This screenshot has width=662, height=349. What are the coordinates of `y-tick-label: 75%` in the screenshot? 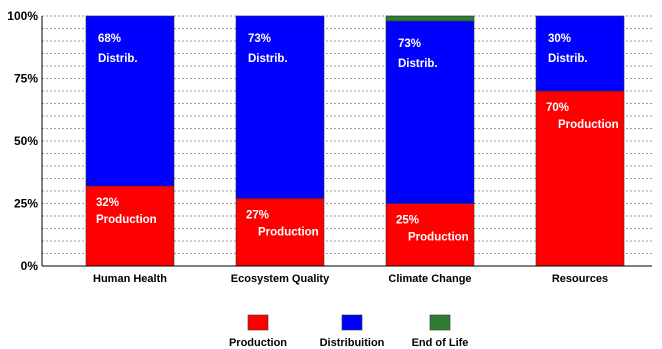 It's located at (26, 79).